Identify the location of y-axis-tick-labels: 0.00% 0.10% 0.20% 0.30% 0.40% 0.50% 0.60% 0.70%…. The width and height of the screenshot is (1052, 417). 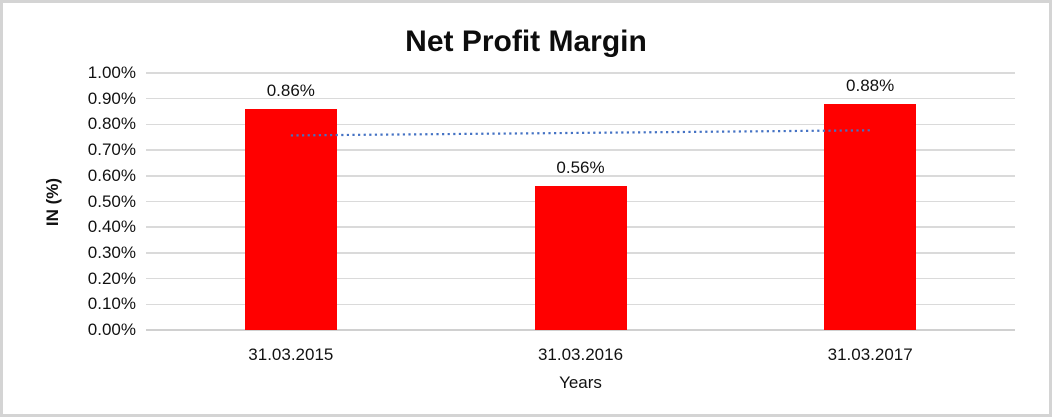
(69, 208).